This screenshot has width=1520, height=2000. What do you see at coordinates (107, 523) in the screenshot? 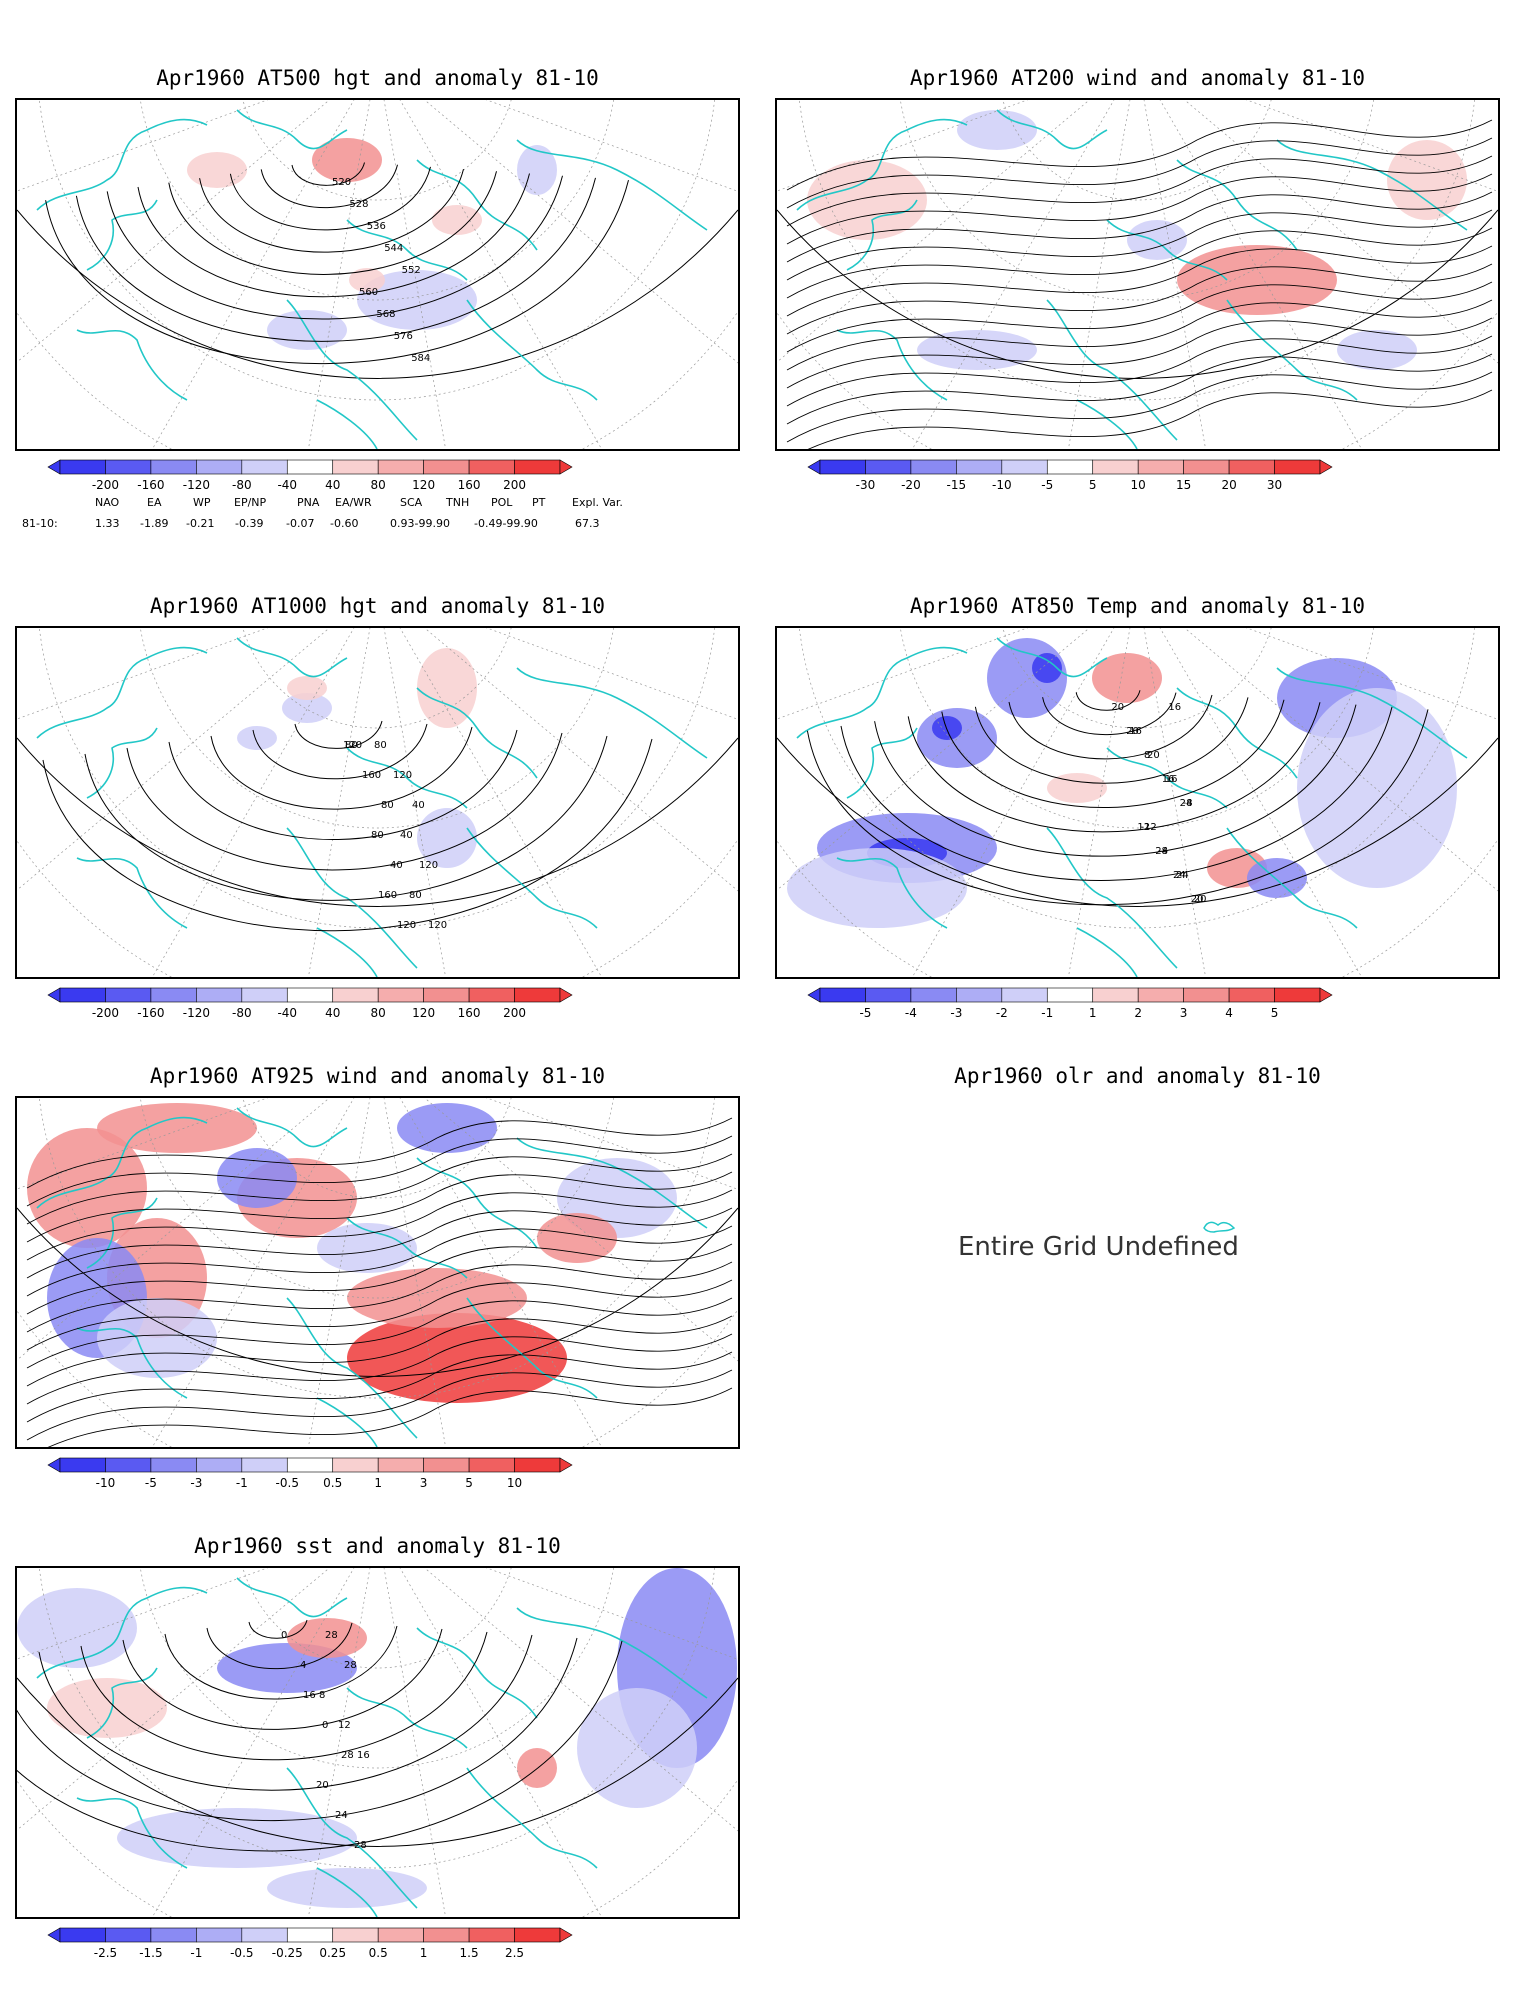
I see `index-value-nao: 1.33` at bounding box center [107, 523].